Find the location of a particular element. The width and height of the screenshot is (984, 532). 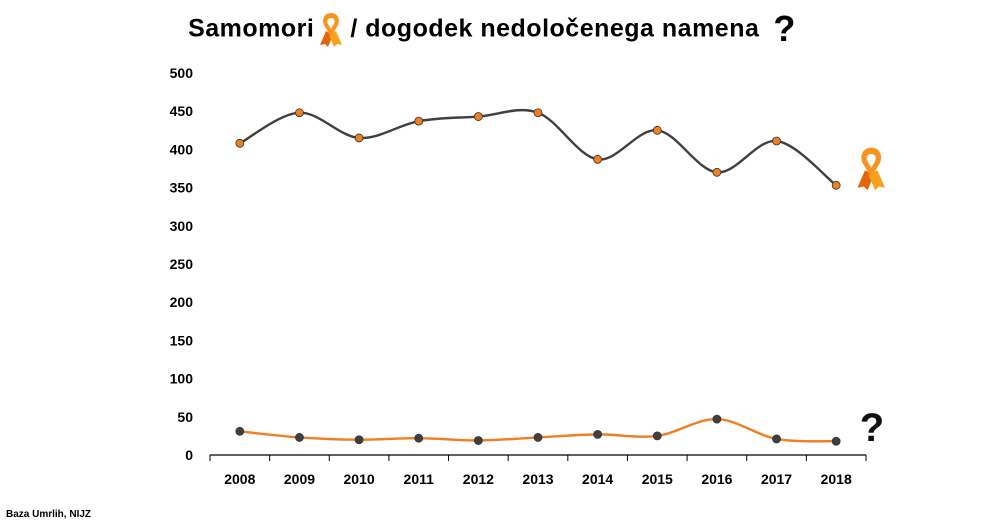

x-tick-label: 2017 is located at coordinates (776, 479).